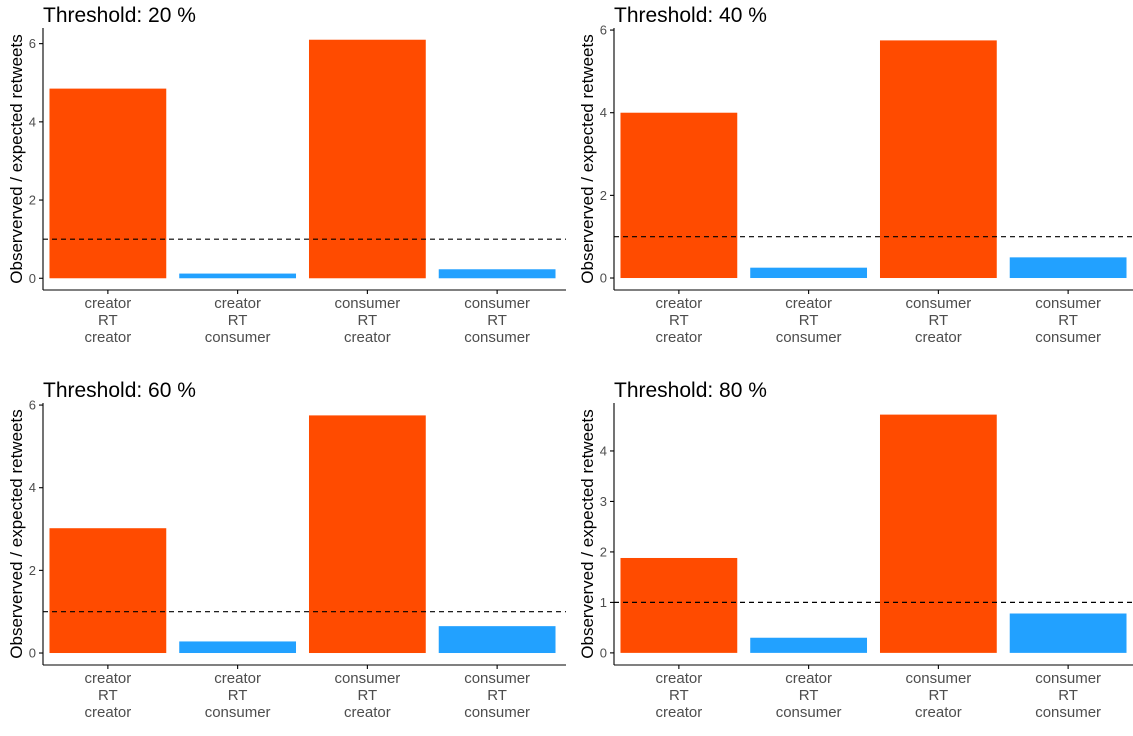 This screenshot has width=1133, height=736. Describe the element at coordinates (119, 390) in the screenshot. I see `chart-title: Threshold: 60 %` at that location.